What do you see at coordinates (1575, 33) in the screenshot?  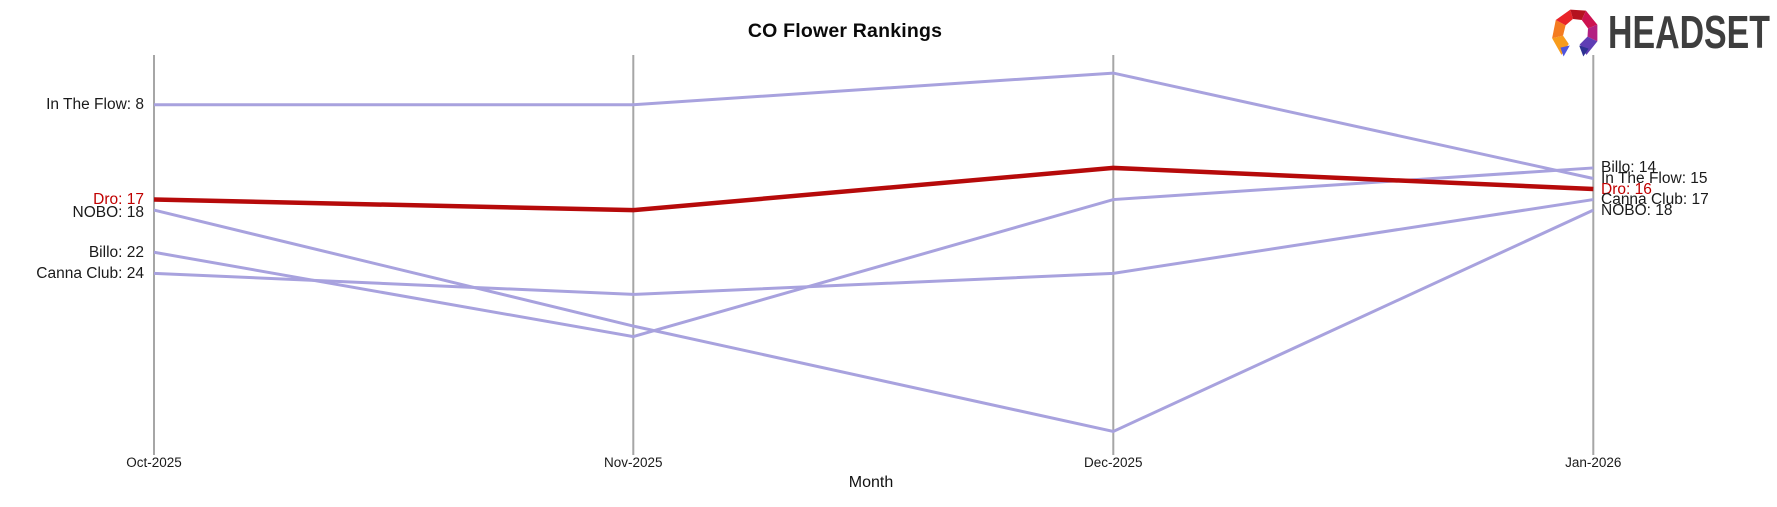 I see `headset-logo-icon` at bounding box center [1575, 33].